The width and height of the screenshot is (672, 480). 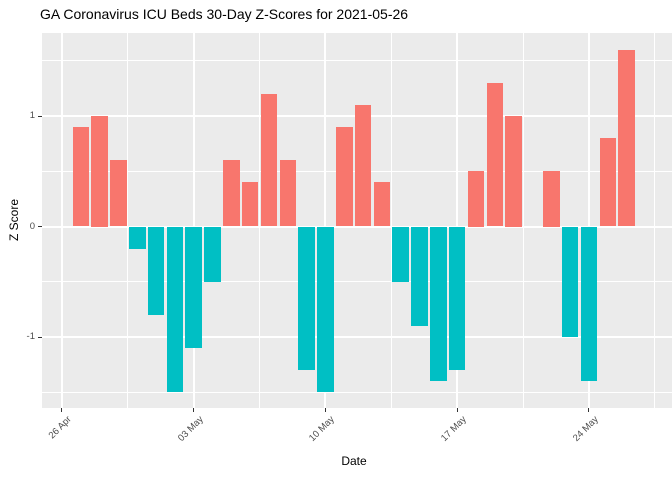 I want to click on x-tick-label: 03 May, so click(x=190, y=429).